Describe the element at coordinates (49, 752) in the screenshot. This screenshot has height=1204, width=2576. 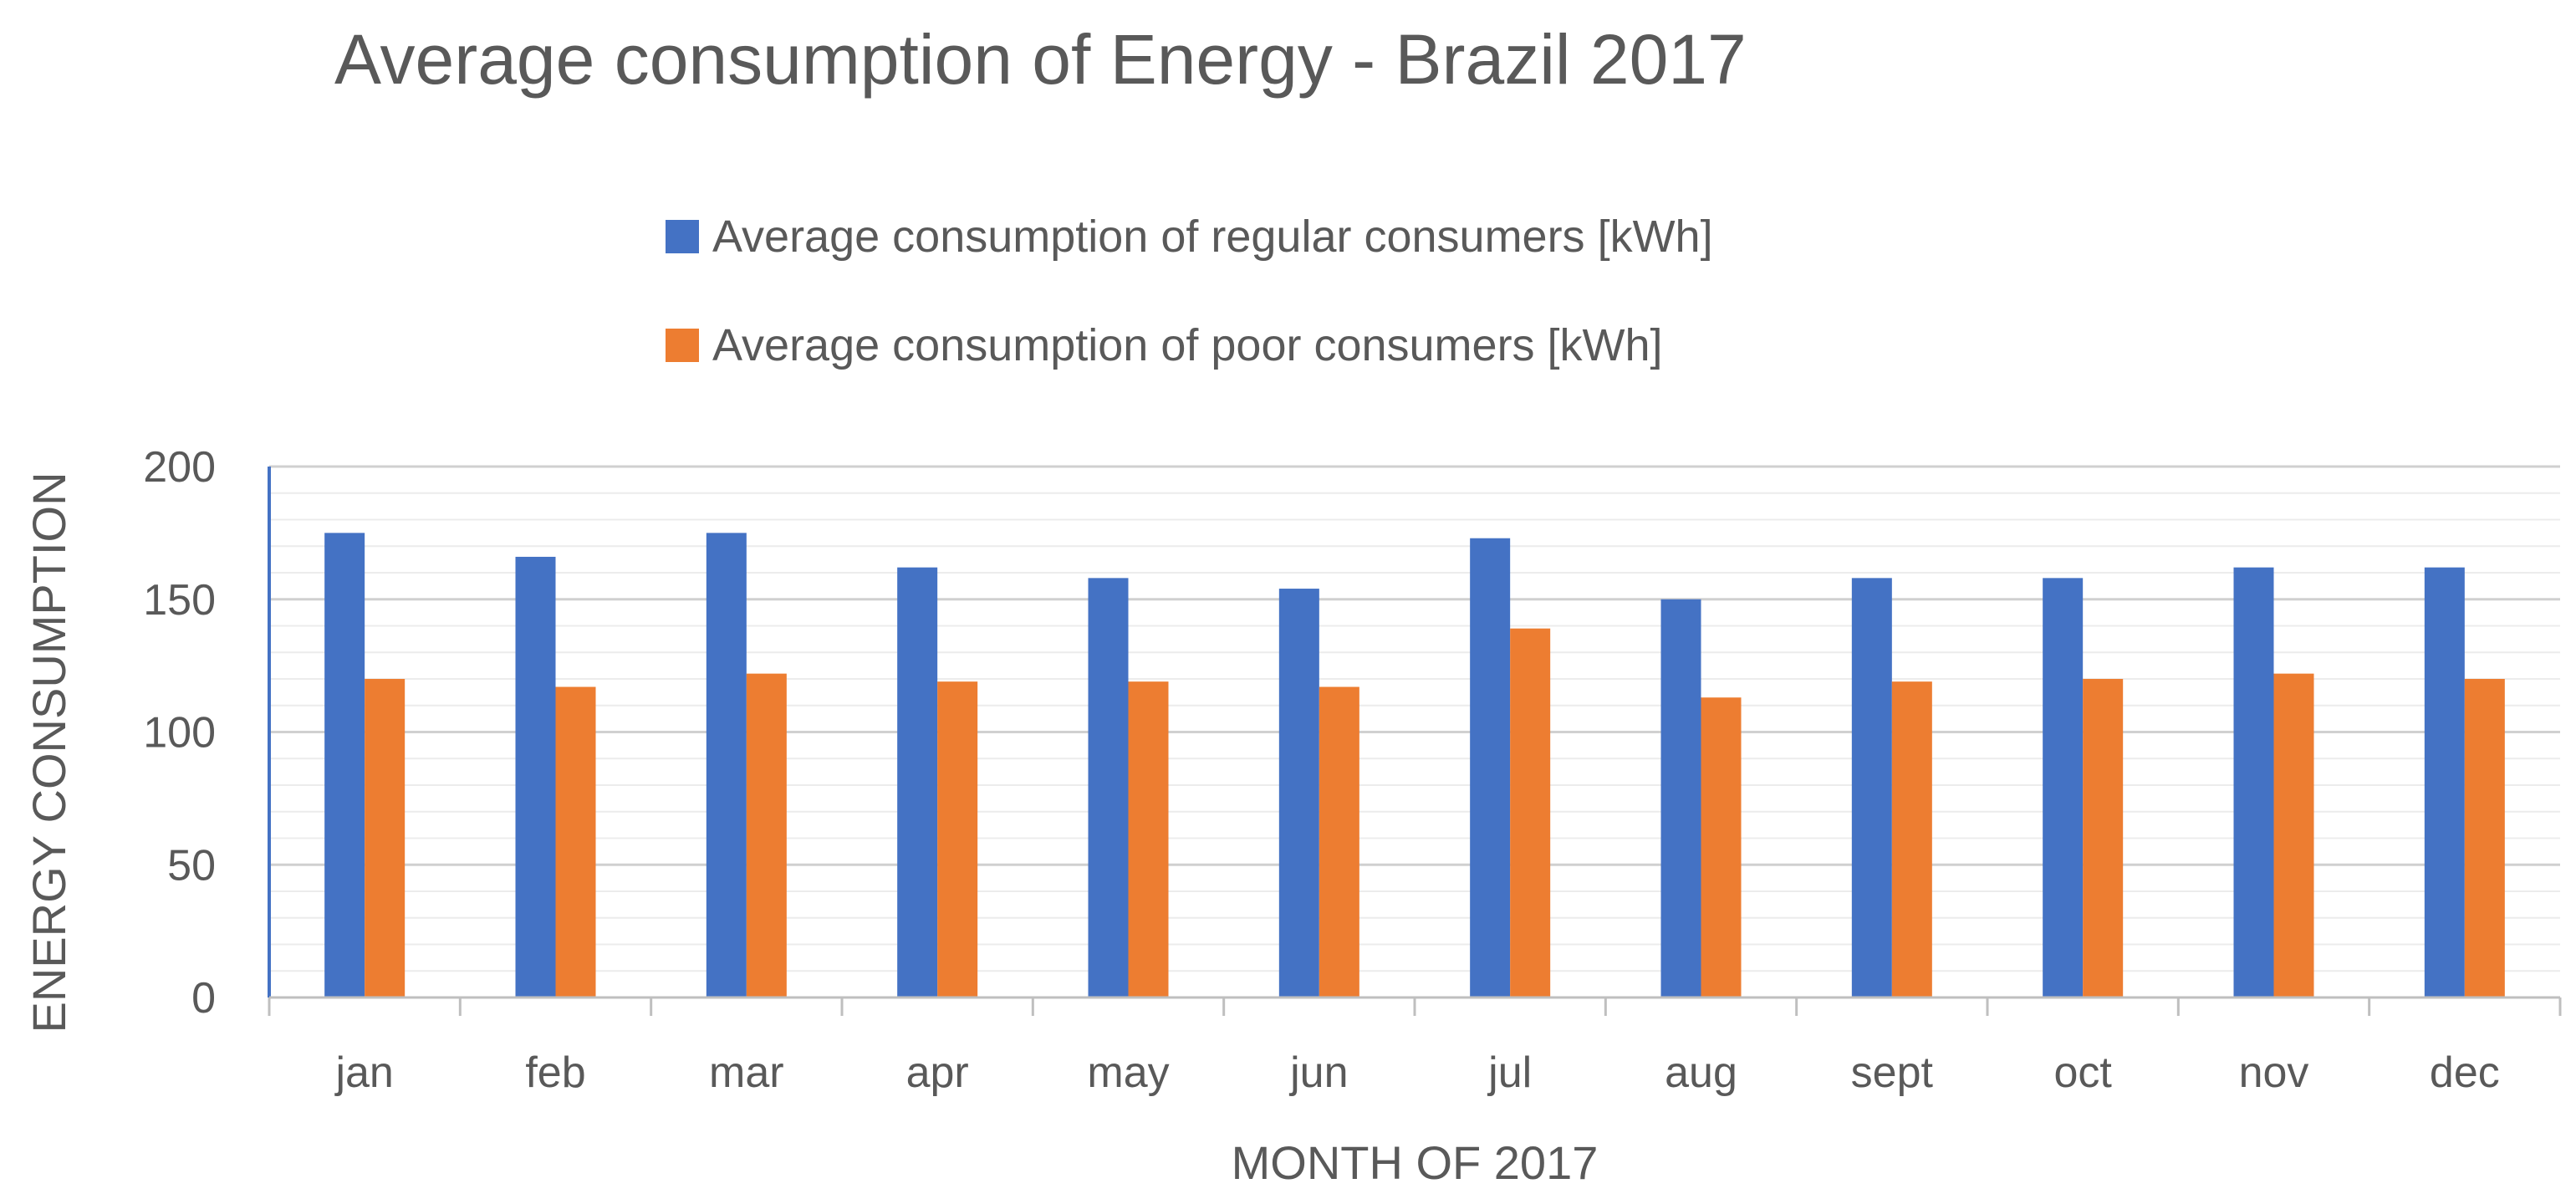
I see `y-axis-title: ENERGY CONSUMPTION` at that location.